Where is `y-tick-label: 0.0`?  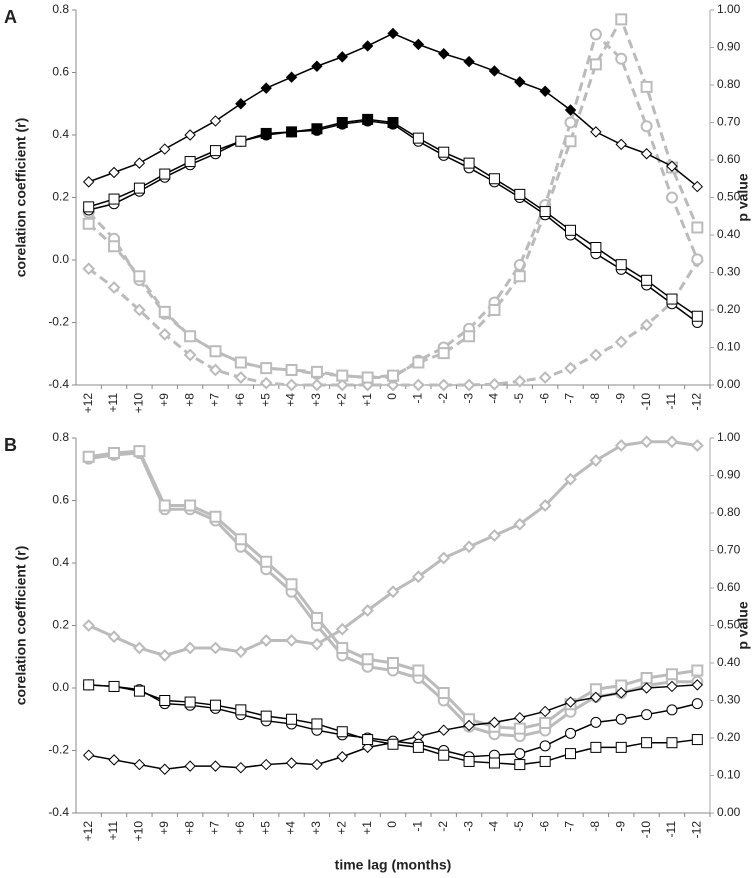
y-tick-label: 0.0 is located at coordinates (60, 259).